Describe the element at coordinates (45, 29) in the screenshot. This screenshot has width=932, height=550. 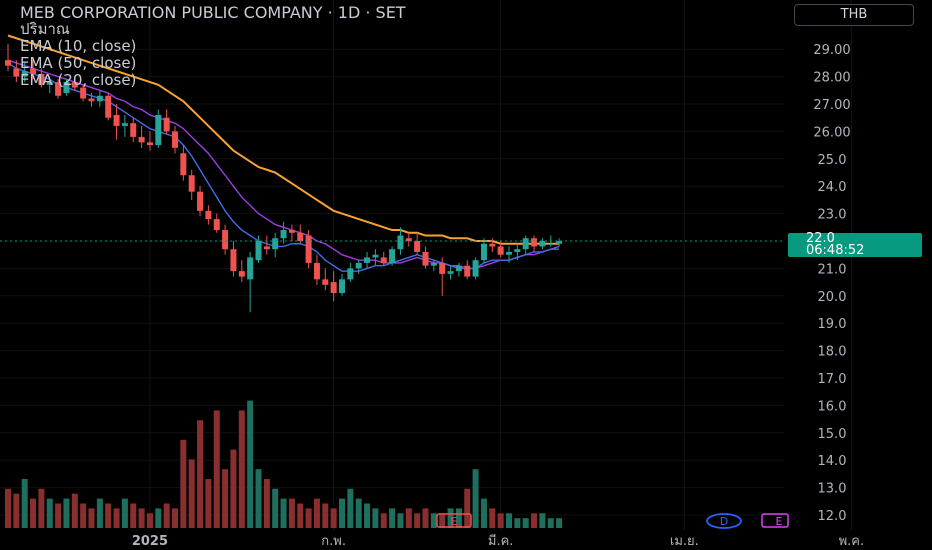
I see `volume-legend: ปริมาณ` at that location.